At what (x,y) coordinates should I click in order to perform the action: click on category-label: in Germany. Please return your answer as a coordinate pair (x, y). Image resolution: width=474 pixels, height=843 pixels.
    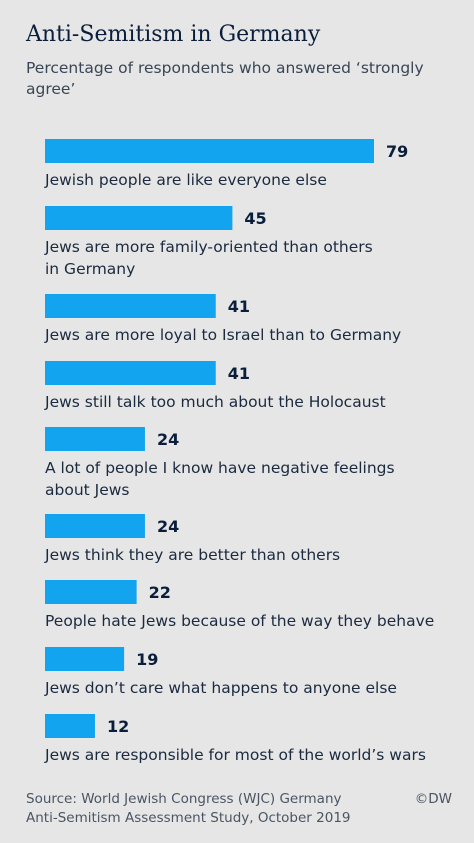
    Looking at the image, I should click on (90, 269).